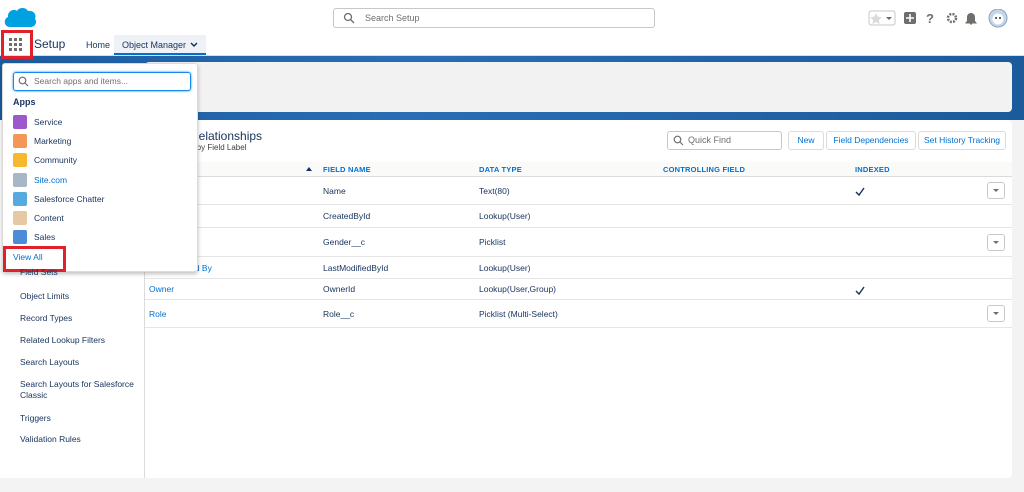 Image resolution: width=1024 pixels, height=492 pixels. What do you see at coordinates (806, 140) in the screenshot?
I see `button: New` at bounding box center [806, 140].